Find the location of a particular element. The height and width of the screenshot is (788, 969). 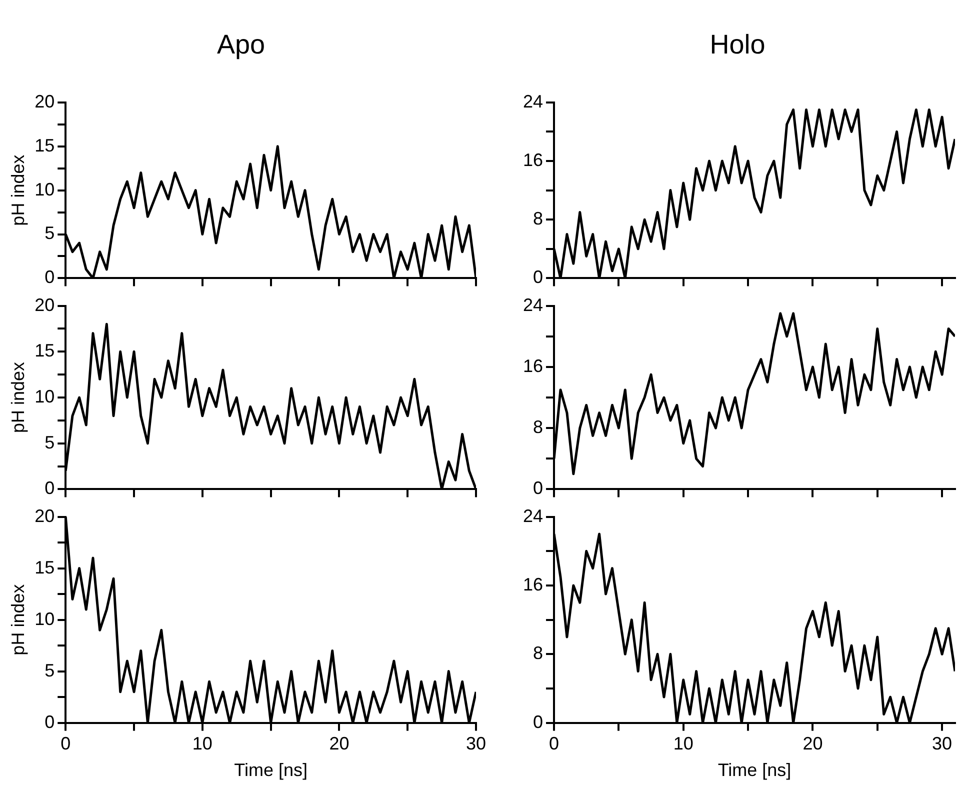

chart-title: Apo is located at coordinates (241, 45).